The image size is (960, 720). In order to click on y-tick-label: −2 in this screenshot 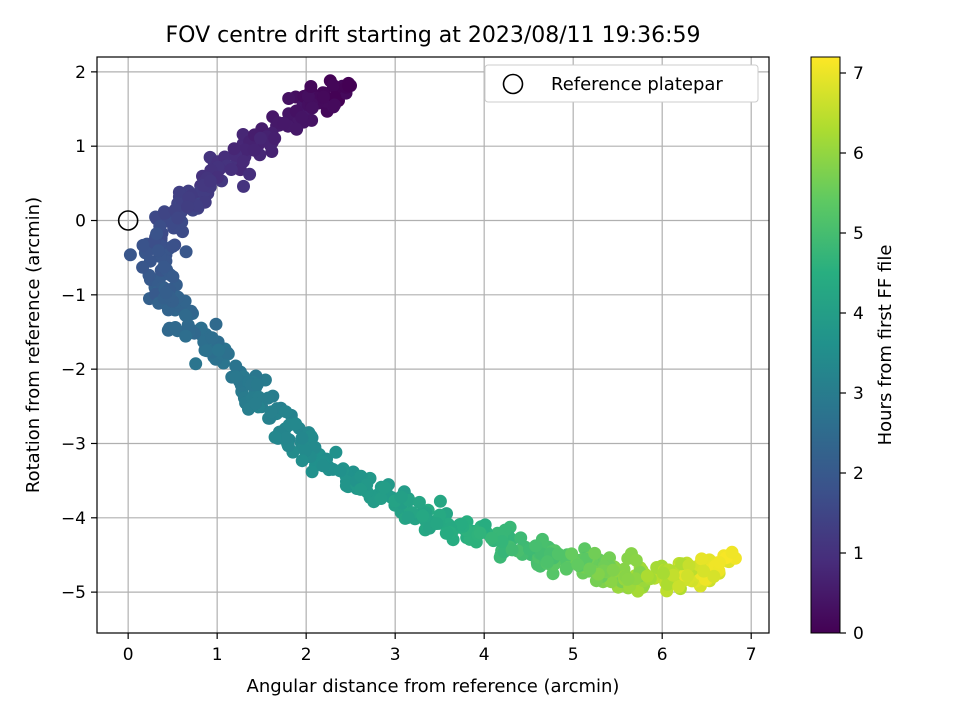, I will do `click(73, 370)`.